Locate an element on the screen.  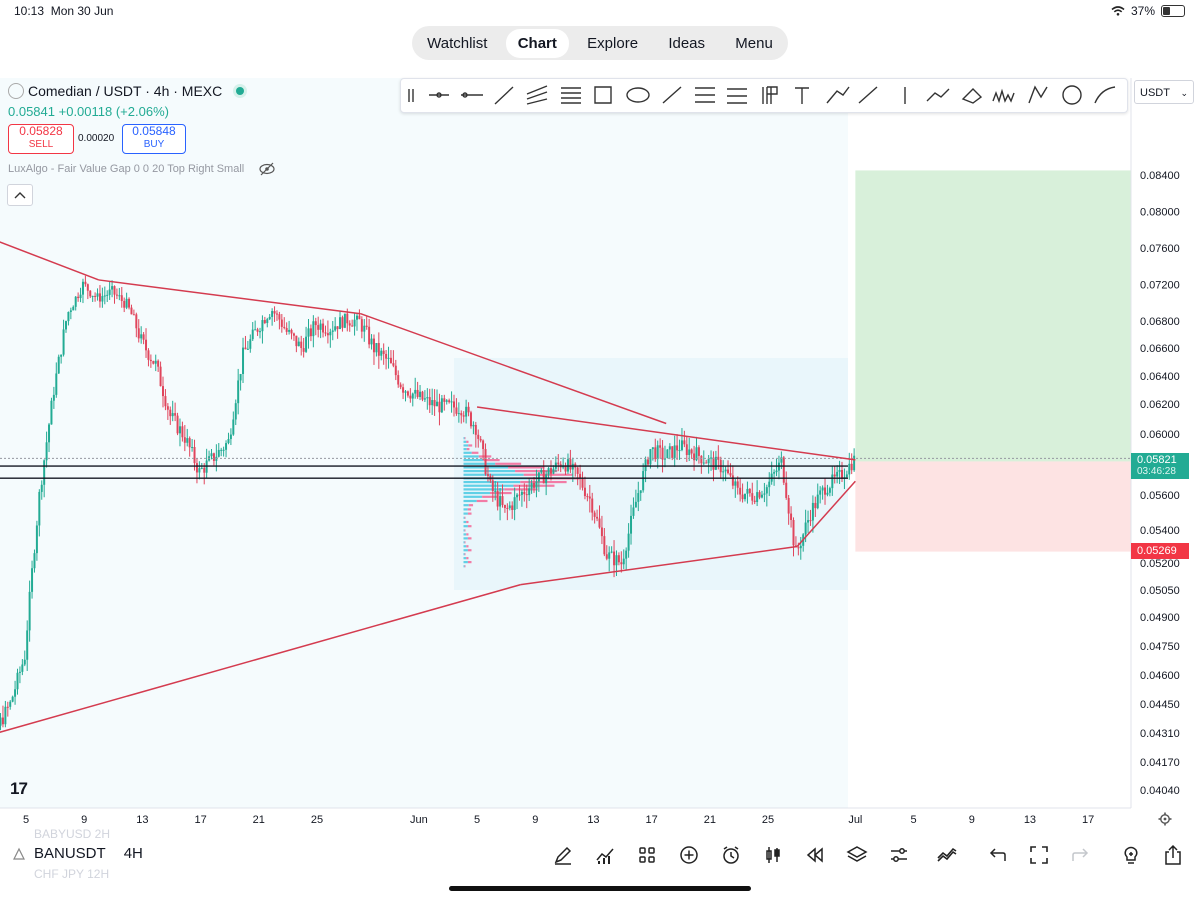
time-tick: 17 is located at coordinates (652, 820).